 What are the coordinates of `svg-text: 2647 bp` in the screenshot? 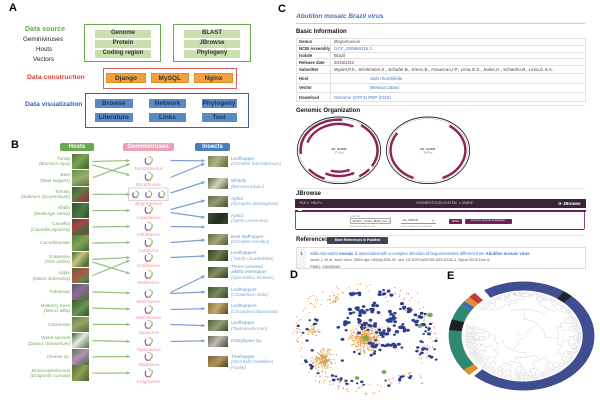 It's located at (428, 152).